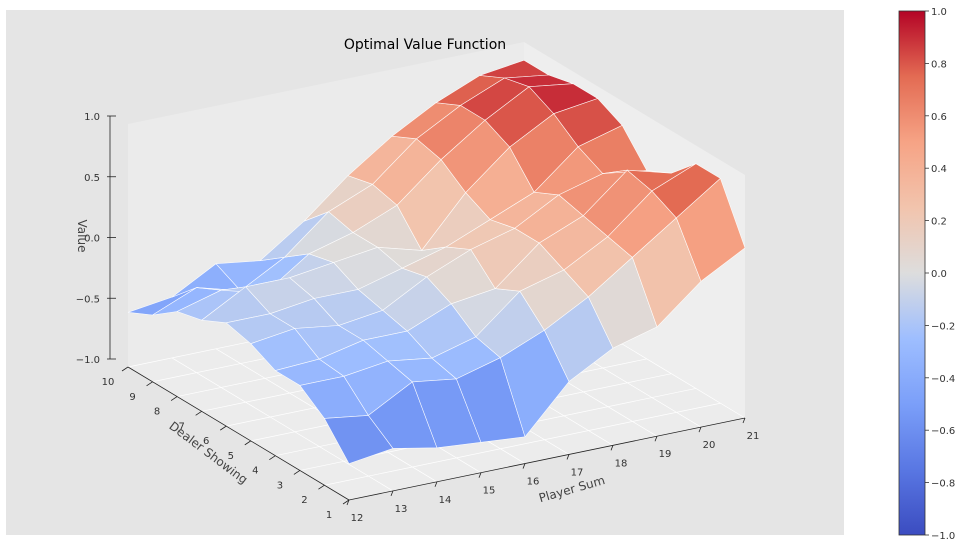  What do you see at coordinates (665, 454) in the screenshot?
I see `x-tick-label: 19` at bounding box center [665, 454].